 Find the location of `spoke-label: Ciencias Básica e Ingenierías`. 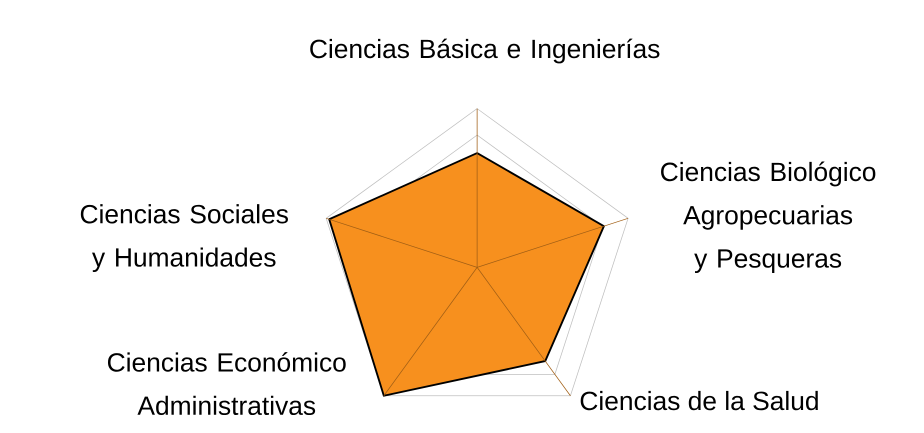

spoke-label: Ciencias Básica e Ingenierías is located at coordinates (485, 51).